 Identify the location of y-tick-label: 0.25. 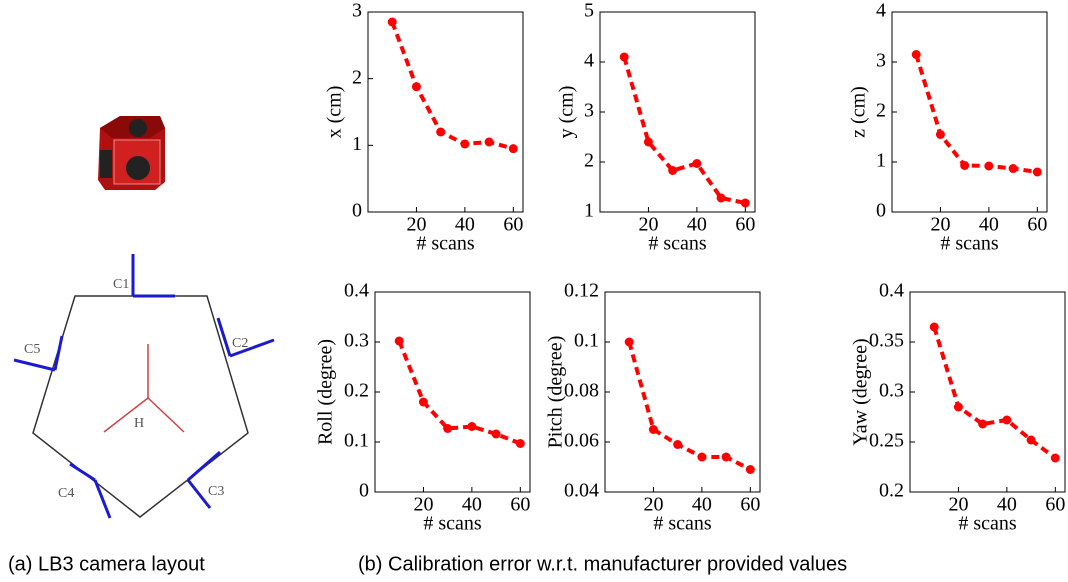
(886, 441).